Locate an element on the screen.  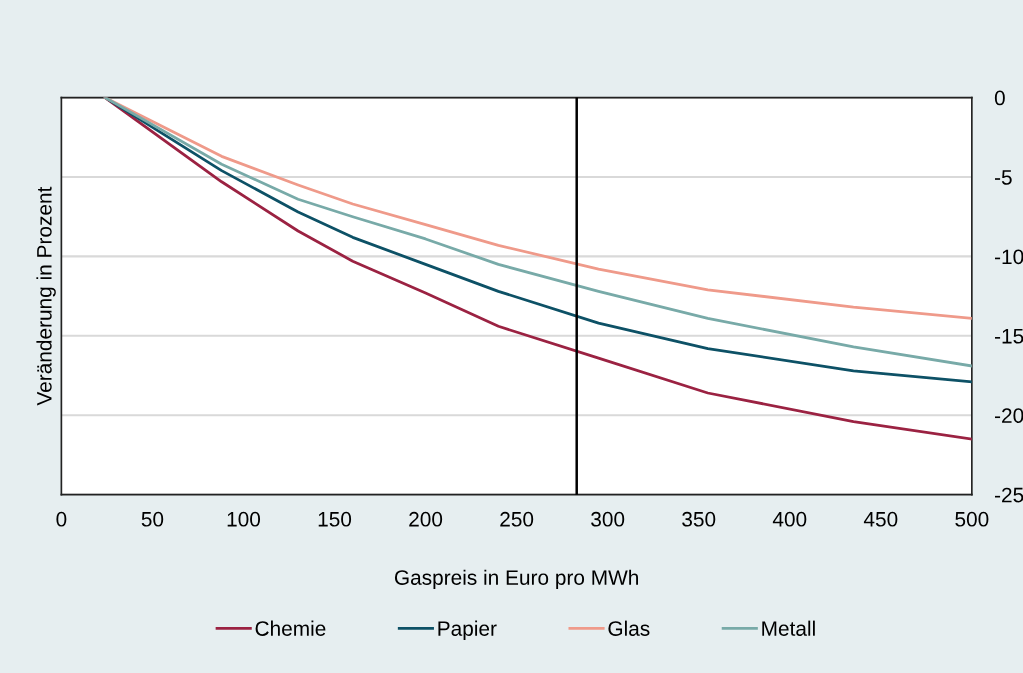
x-tick-label: 500 is located at coordinates (972, 519).